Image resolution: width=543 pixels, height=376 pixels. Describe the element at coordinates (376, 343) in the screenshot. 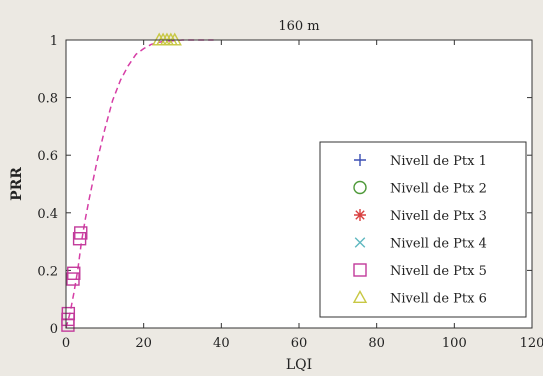

I see `x-tick-label: 80` at that location.